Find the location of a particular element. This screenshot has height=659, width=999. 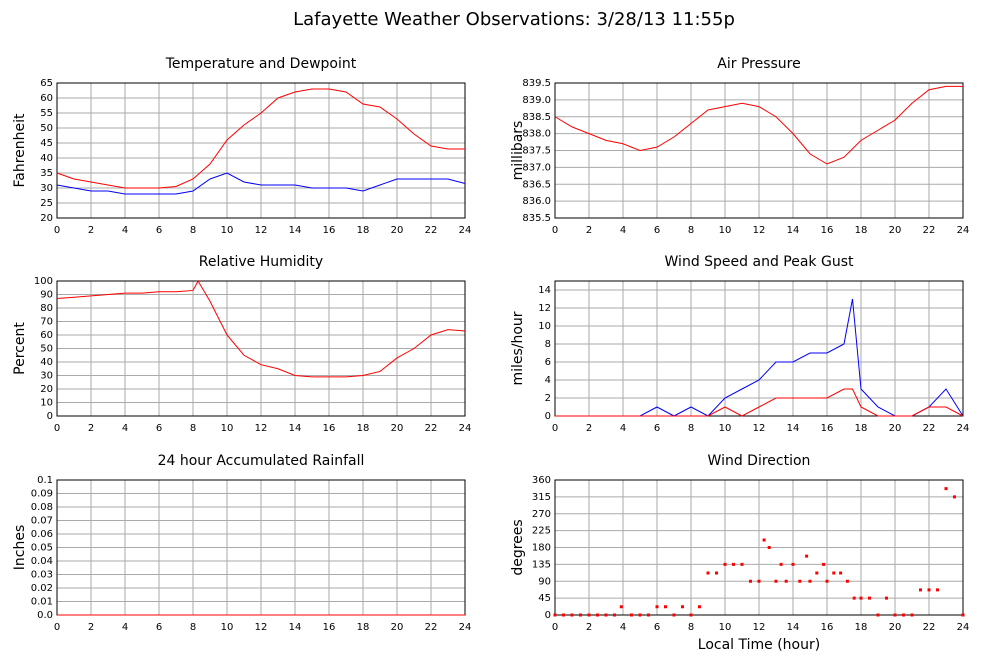

y-tick-label: 80 is located at coordinates (46, 308).